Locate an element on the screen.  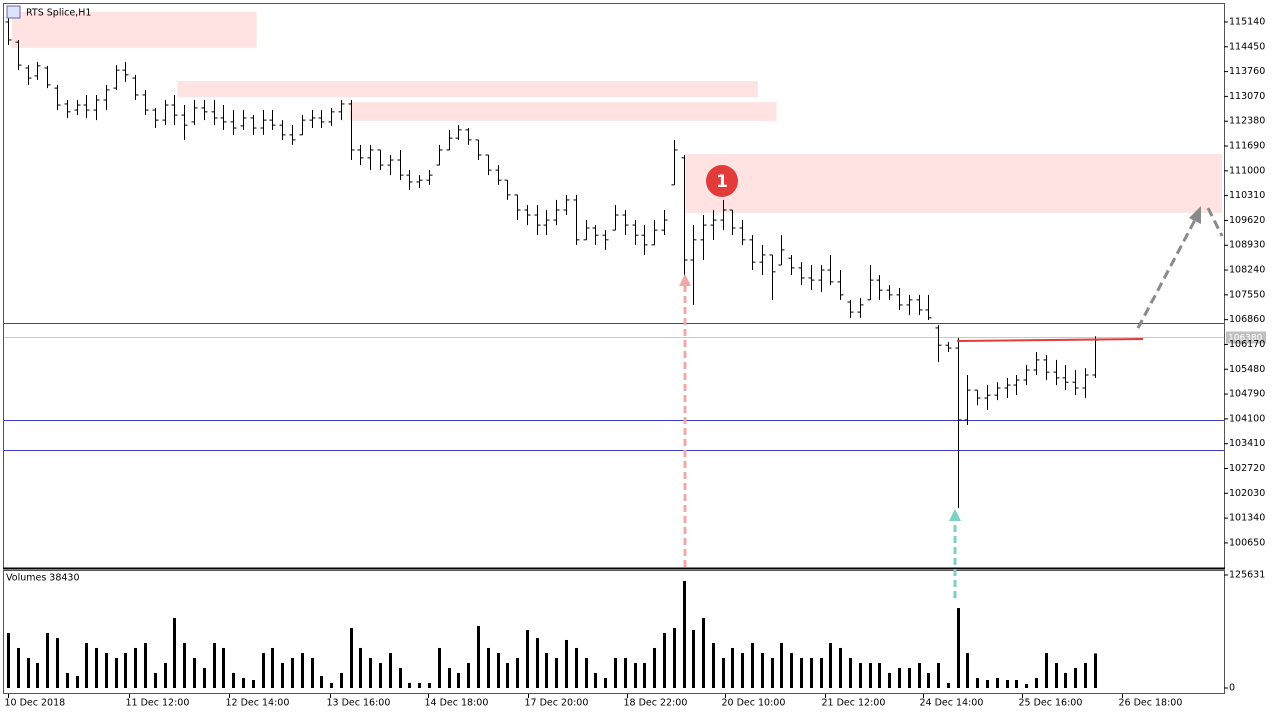
volume-tick-label: 125631 is located at coordinates (1247, 575).